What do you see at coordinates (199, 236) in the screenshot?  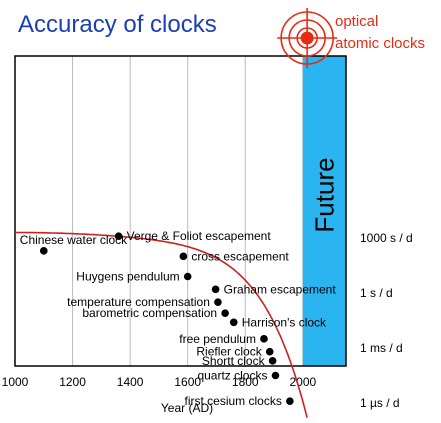 I see `data-label: Verge & Foliot escapement` at bounding box center [199, 236].